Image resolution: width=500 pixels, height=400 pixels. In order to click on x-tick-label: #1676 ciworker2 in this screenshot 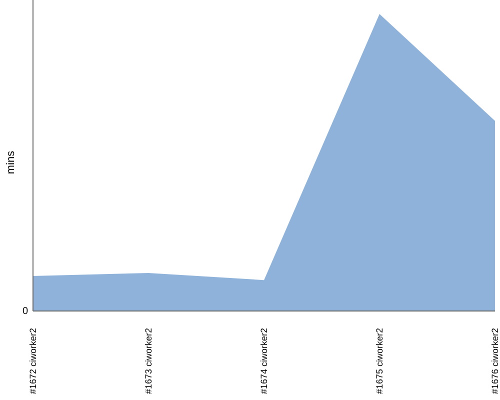, I will do `click(495, 361)`.